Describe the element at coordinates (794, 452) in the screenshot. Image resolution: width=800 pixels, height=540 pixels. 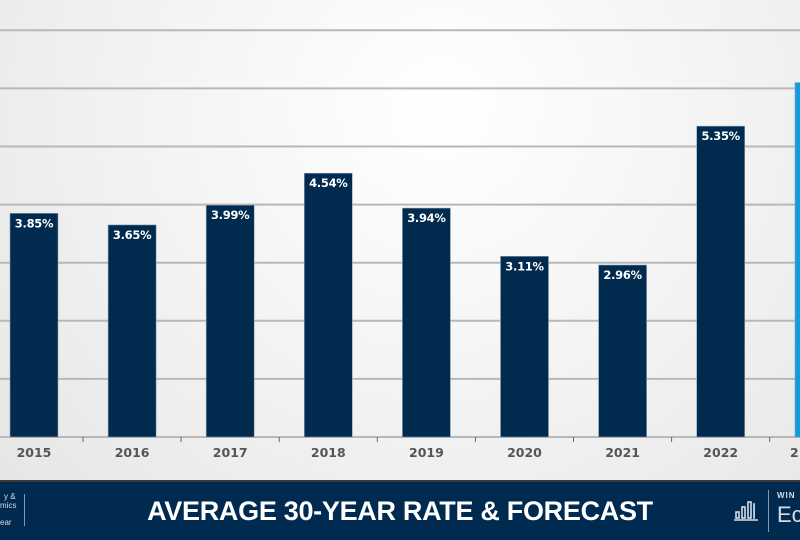
I see `x-tick-label: 2` at that location.